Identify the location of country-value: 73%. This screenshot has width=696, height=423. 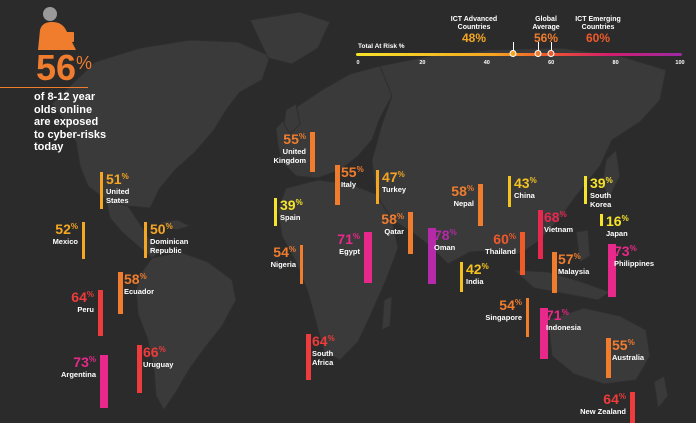
(84, 362).